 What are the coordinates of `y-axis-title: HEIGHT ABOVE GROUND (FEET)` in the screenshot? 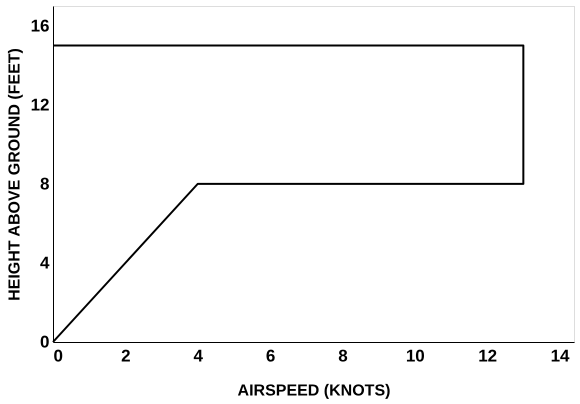 It's located at (15, 174).